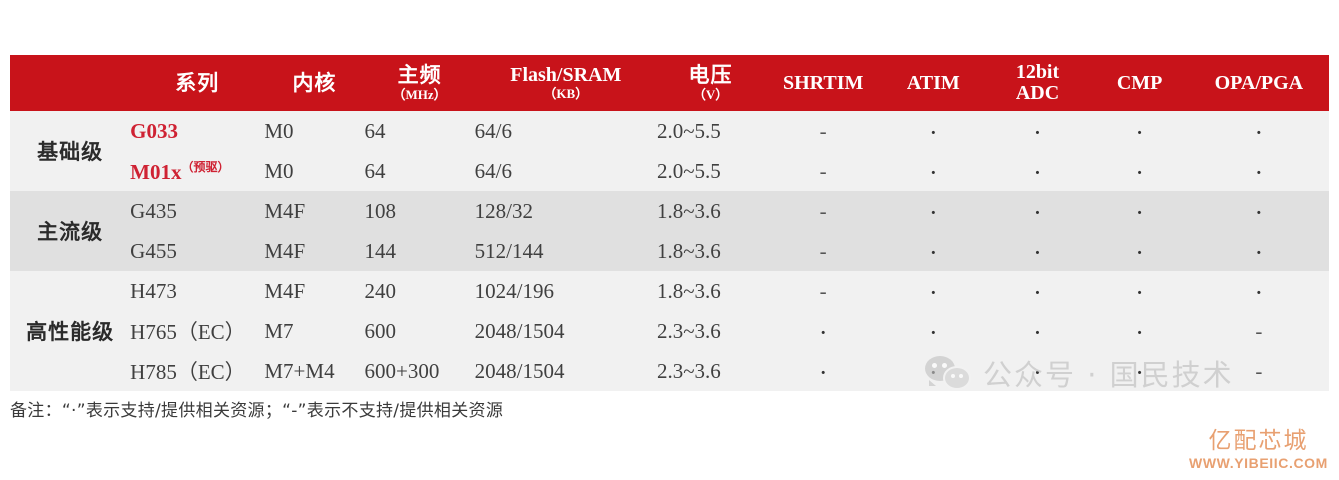 This screenshot has width=1339, height=480. I want to click on cell-memory: 2048/1504, so click(565, 331).